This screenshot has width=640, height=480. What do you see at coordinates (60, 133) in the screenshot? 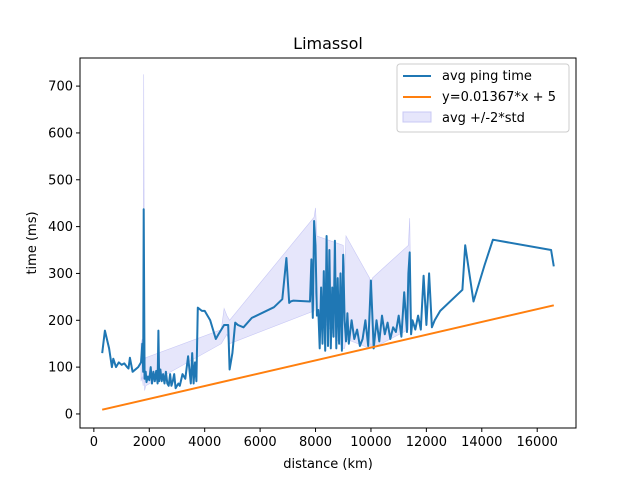
I see `y-tick-label: 600` at bounding box center [60, 133].